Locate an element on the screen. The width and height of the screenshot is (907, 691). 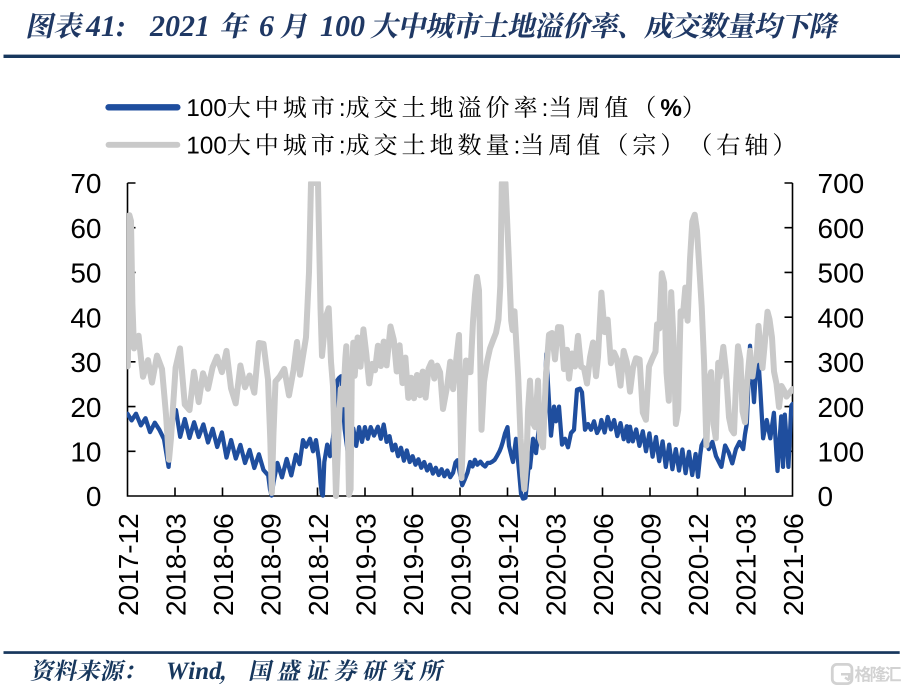
svg-text: 500 is located at coordinates (841, 273).